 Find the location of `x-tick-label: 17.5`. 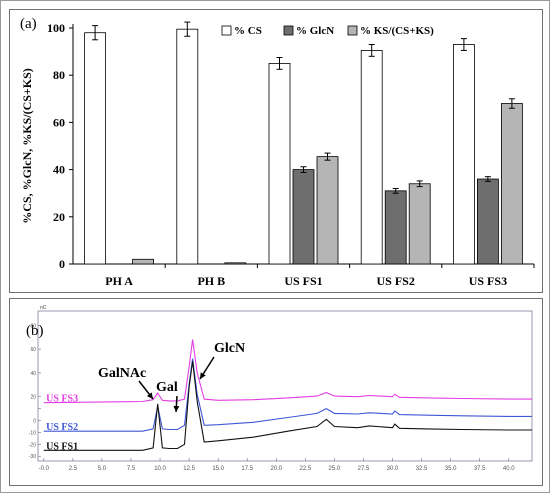

x-tick-label: 17.5 is located at coordinates (247, 469).